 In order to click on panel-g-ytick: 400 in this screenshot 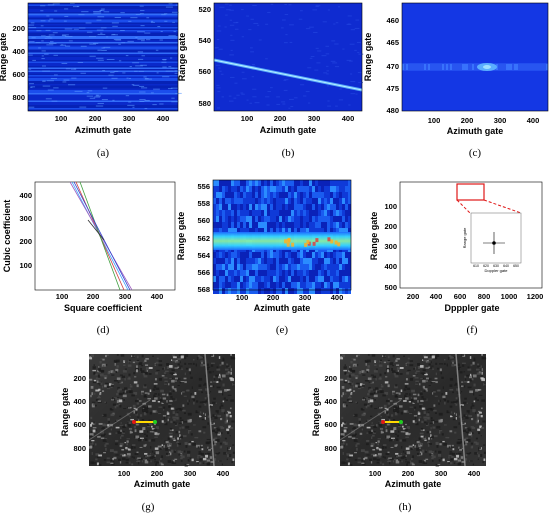, I will do `click(79, 401)`.